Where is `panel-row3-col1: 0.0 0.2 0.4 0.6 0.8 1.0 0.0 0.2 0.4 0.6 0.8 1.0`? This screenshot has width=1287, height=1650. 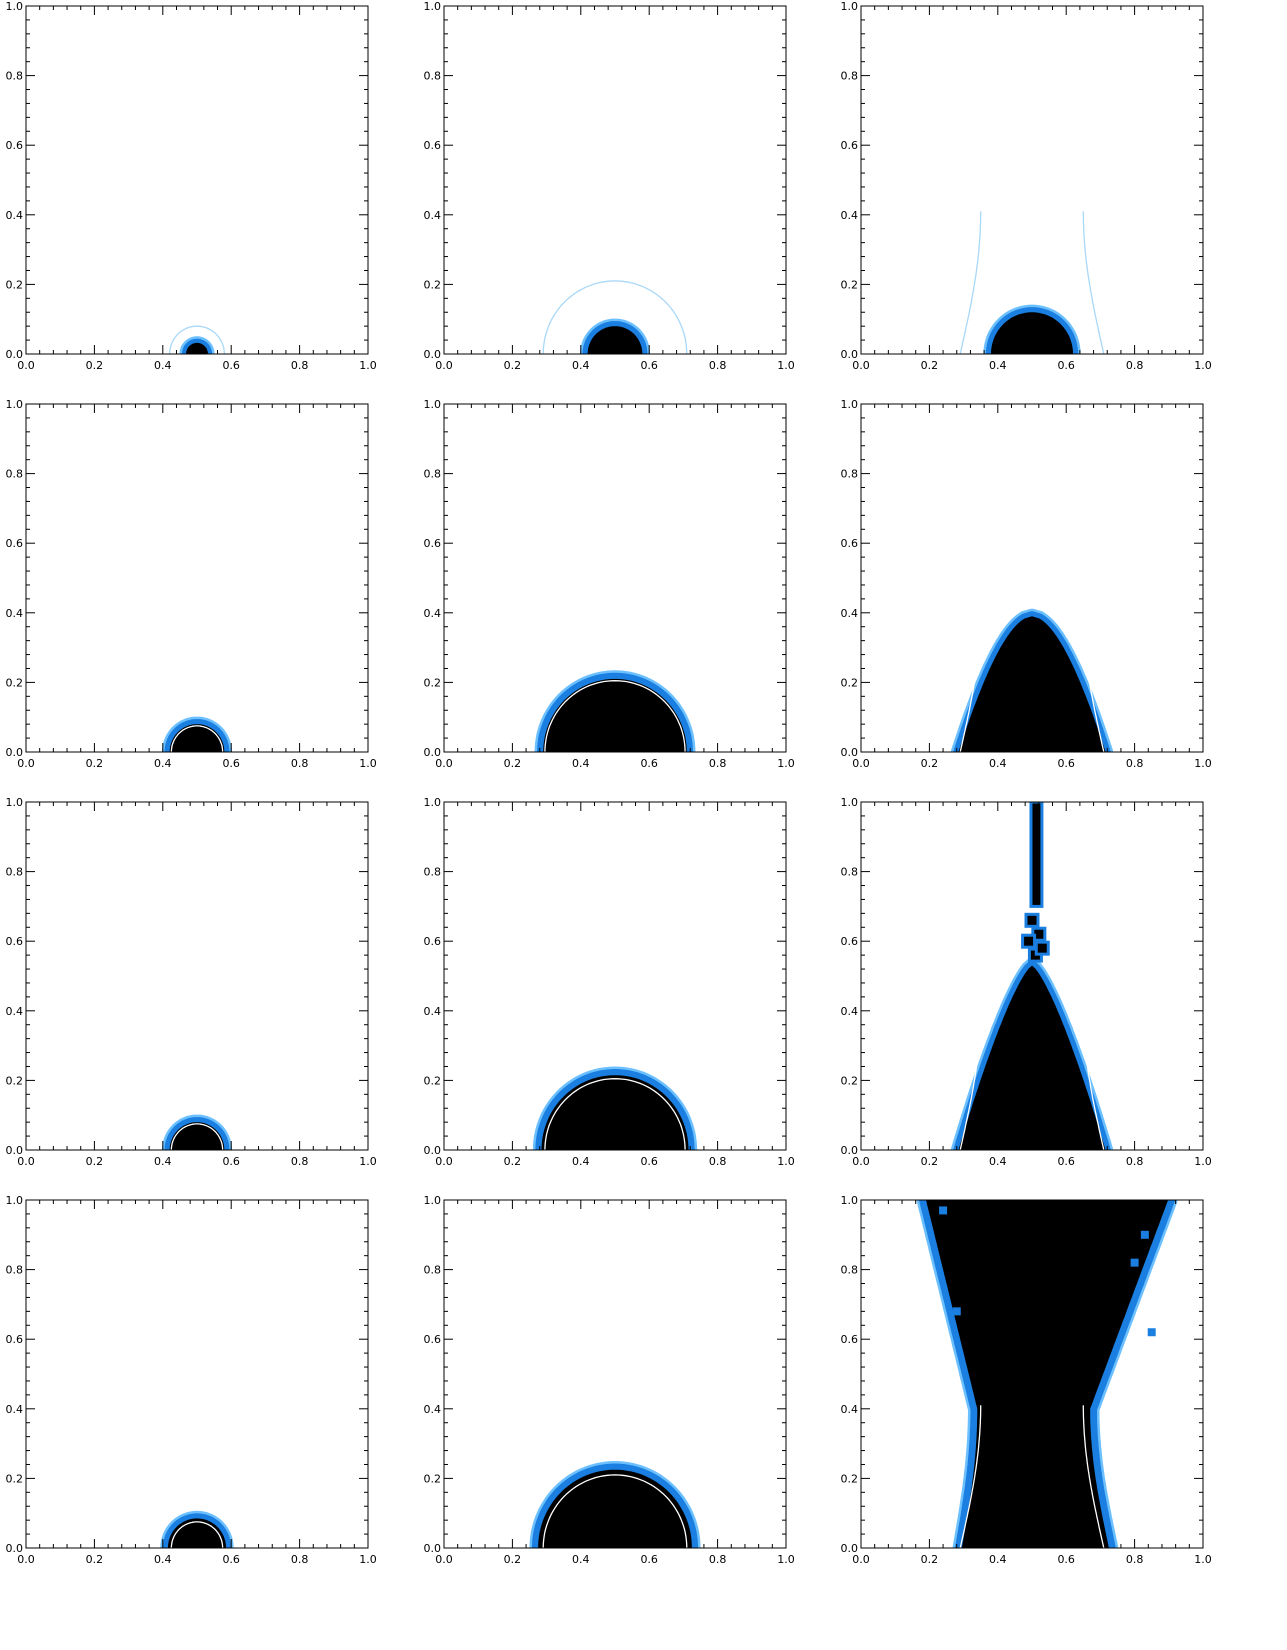
panel-row3-col1: 0.0 0.2 0.4 0.6 0.8 1.0 0.0 0.2 0.4 0.6 0.8 1.0 is located at coordinates (191, 982).